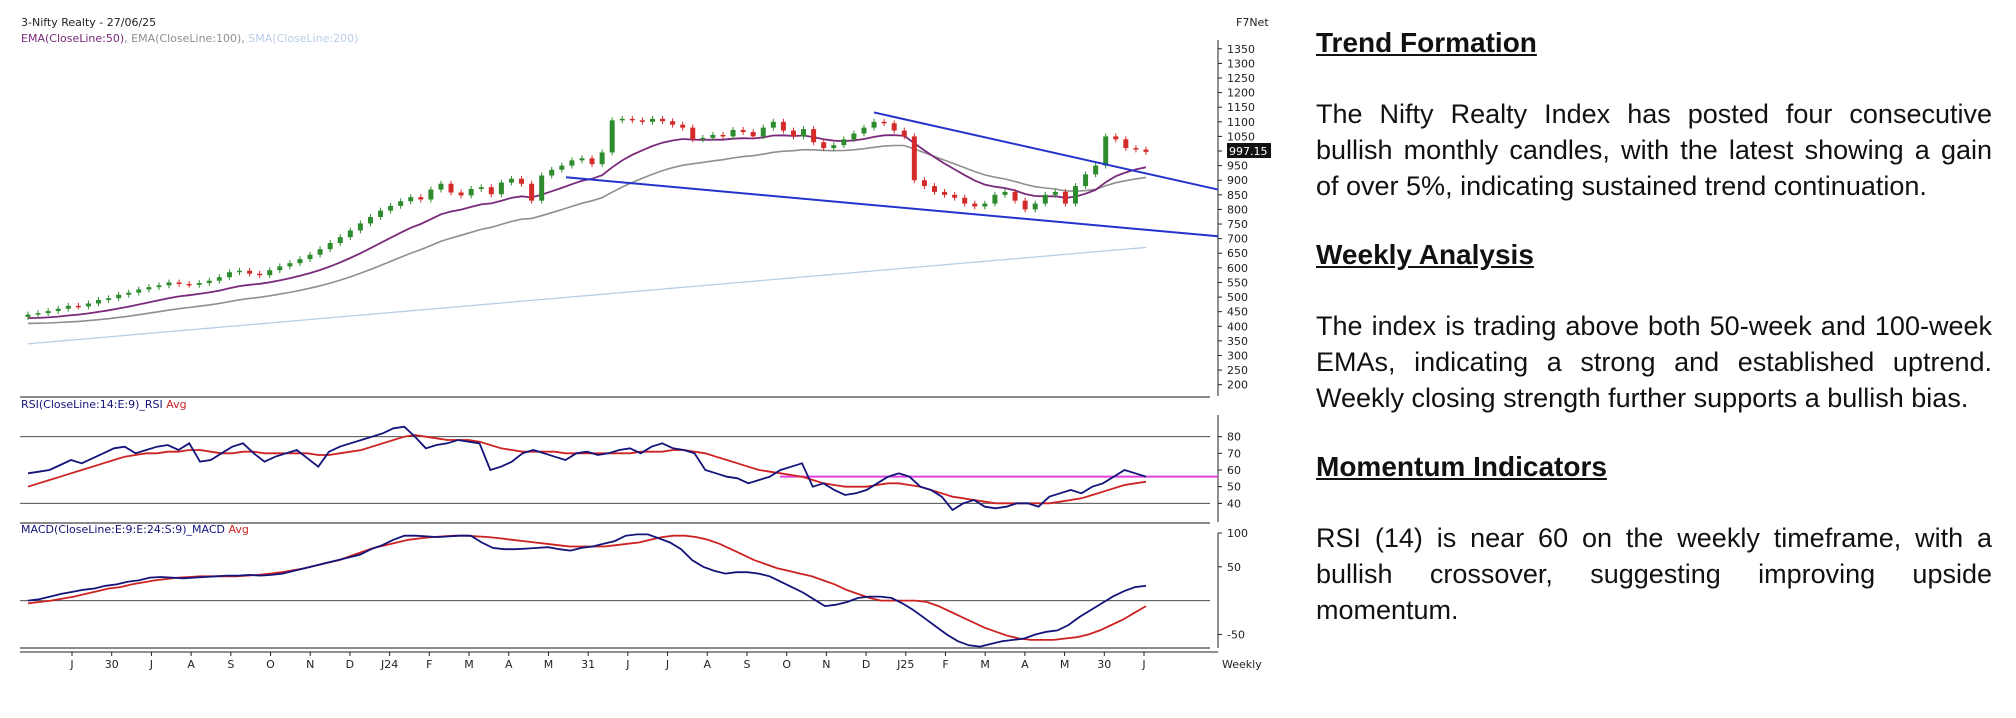 This screenshot has height=718, width=2016. Describe the element at coordinates (1236, 634) in the screenshot. I see `macd-y-tick-label: -50` at that location.